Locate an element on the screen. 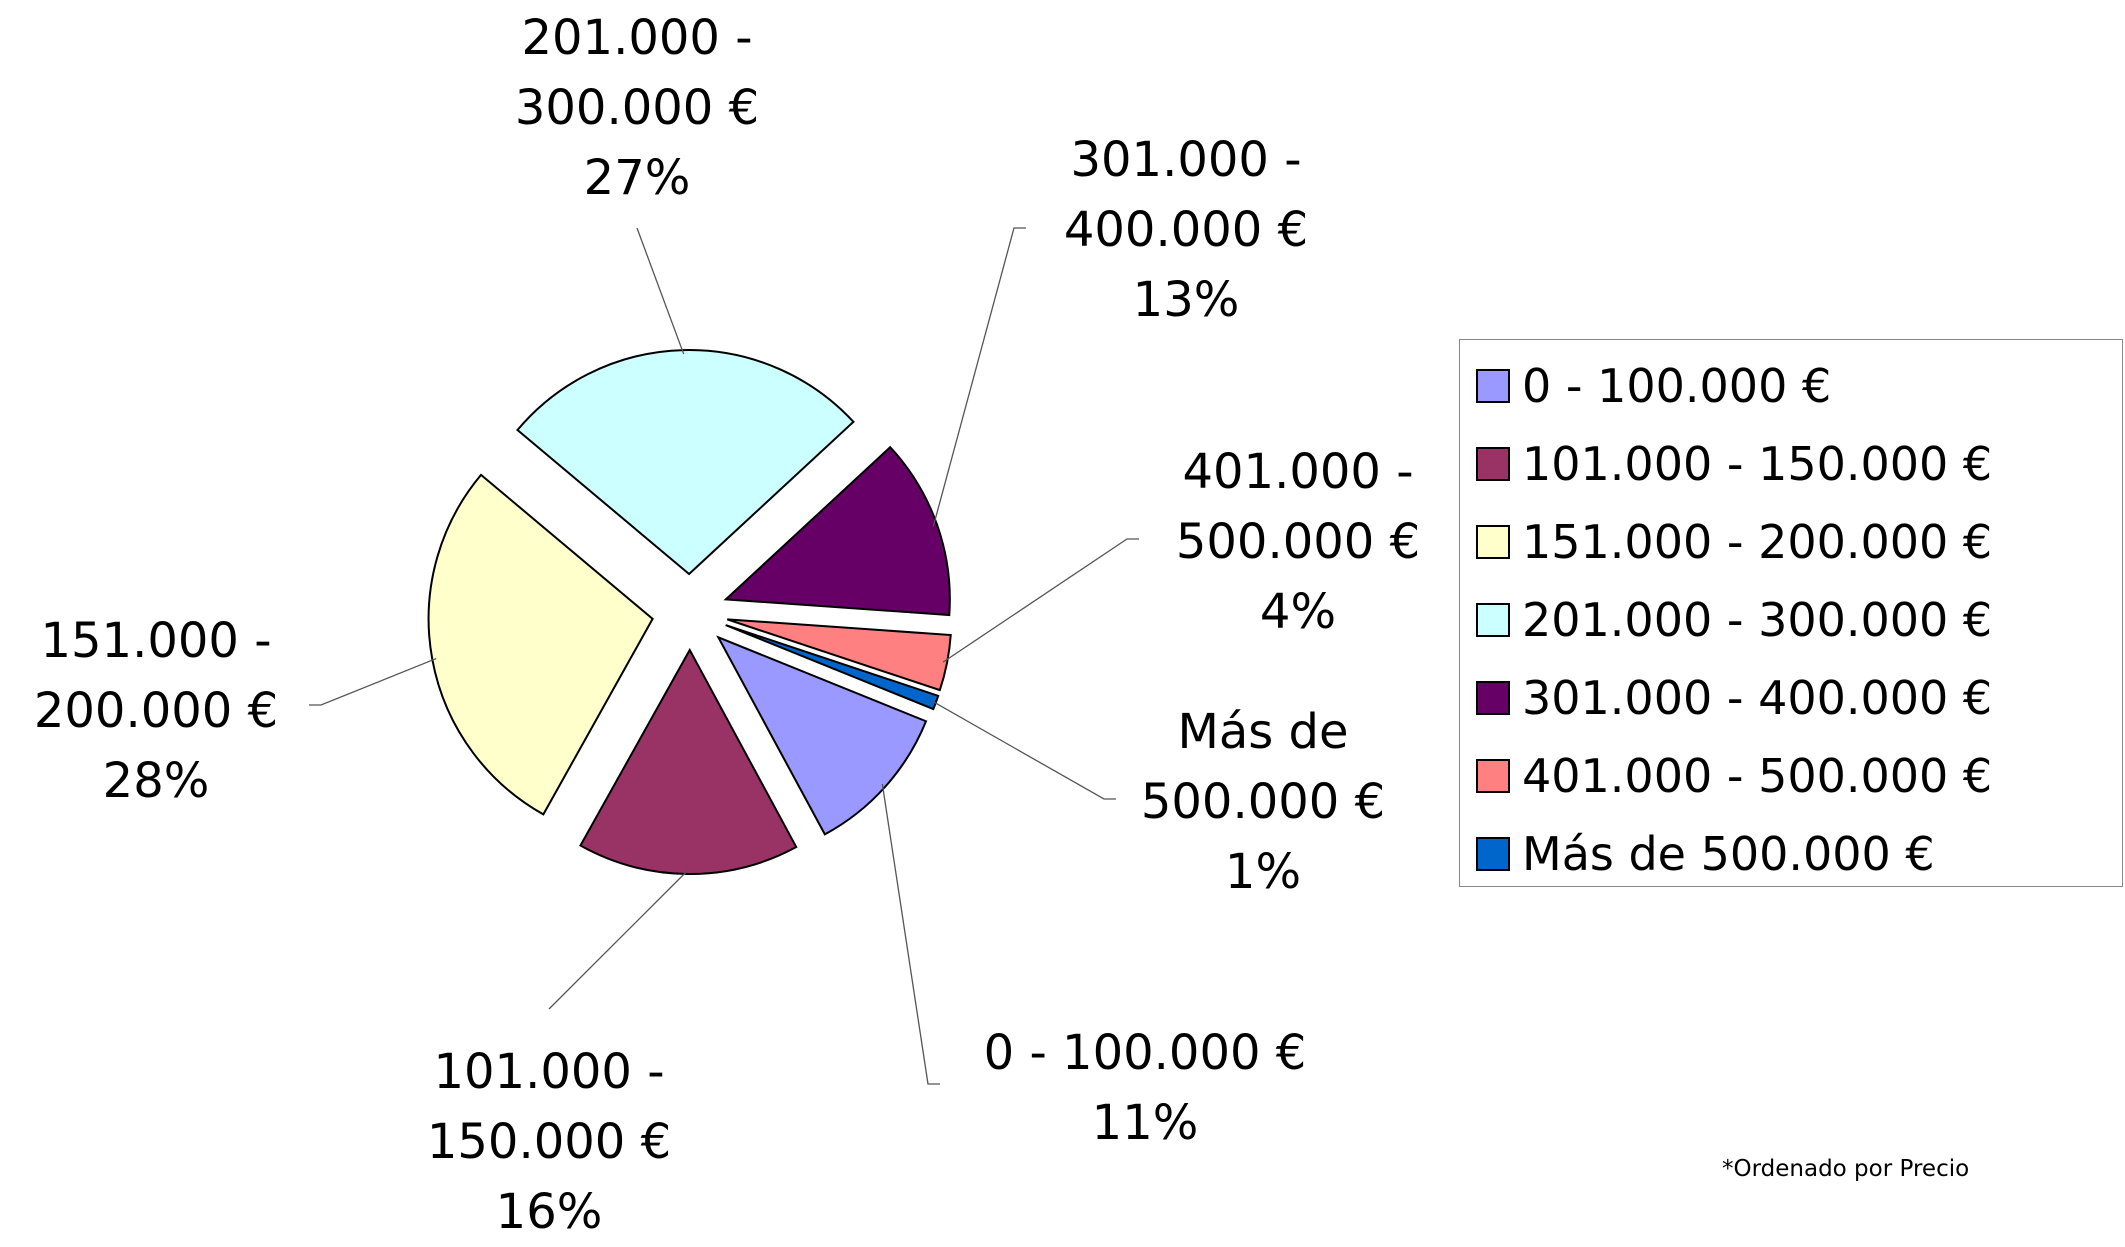 The width and height of the screenshot is (2125, 1247). data-label: 201.000 - 300.000 € 27% is located at coordinates (637, 108).